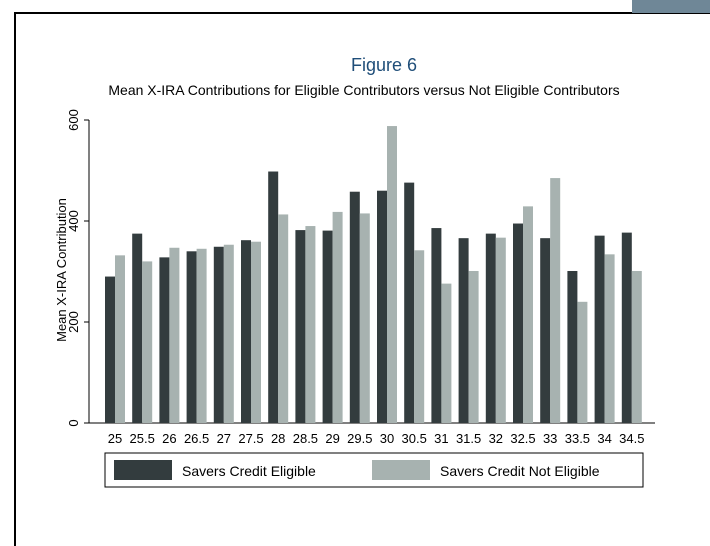  Describe the element at coordinates (73, 322) in the screenshot. I see `y-tick-label: 200` at that location.